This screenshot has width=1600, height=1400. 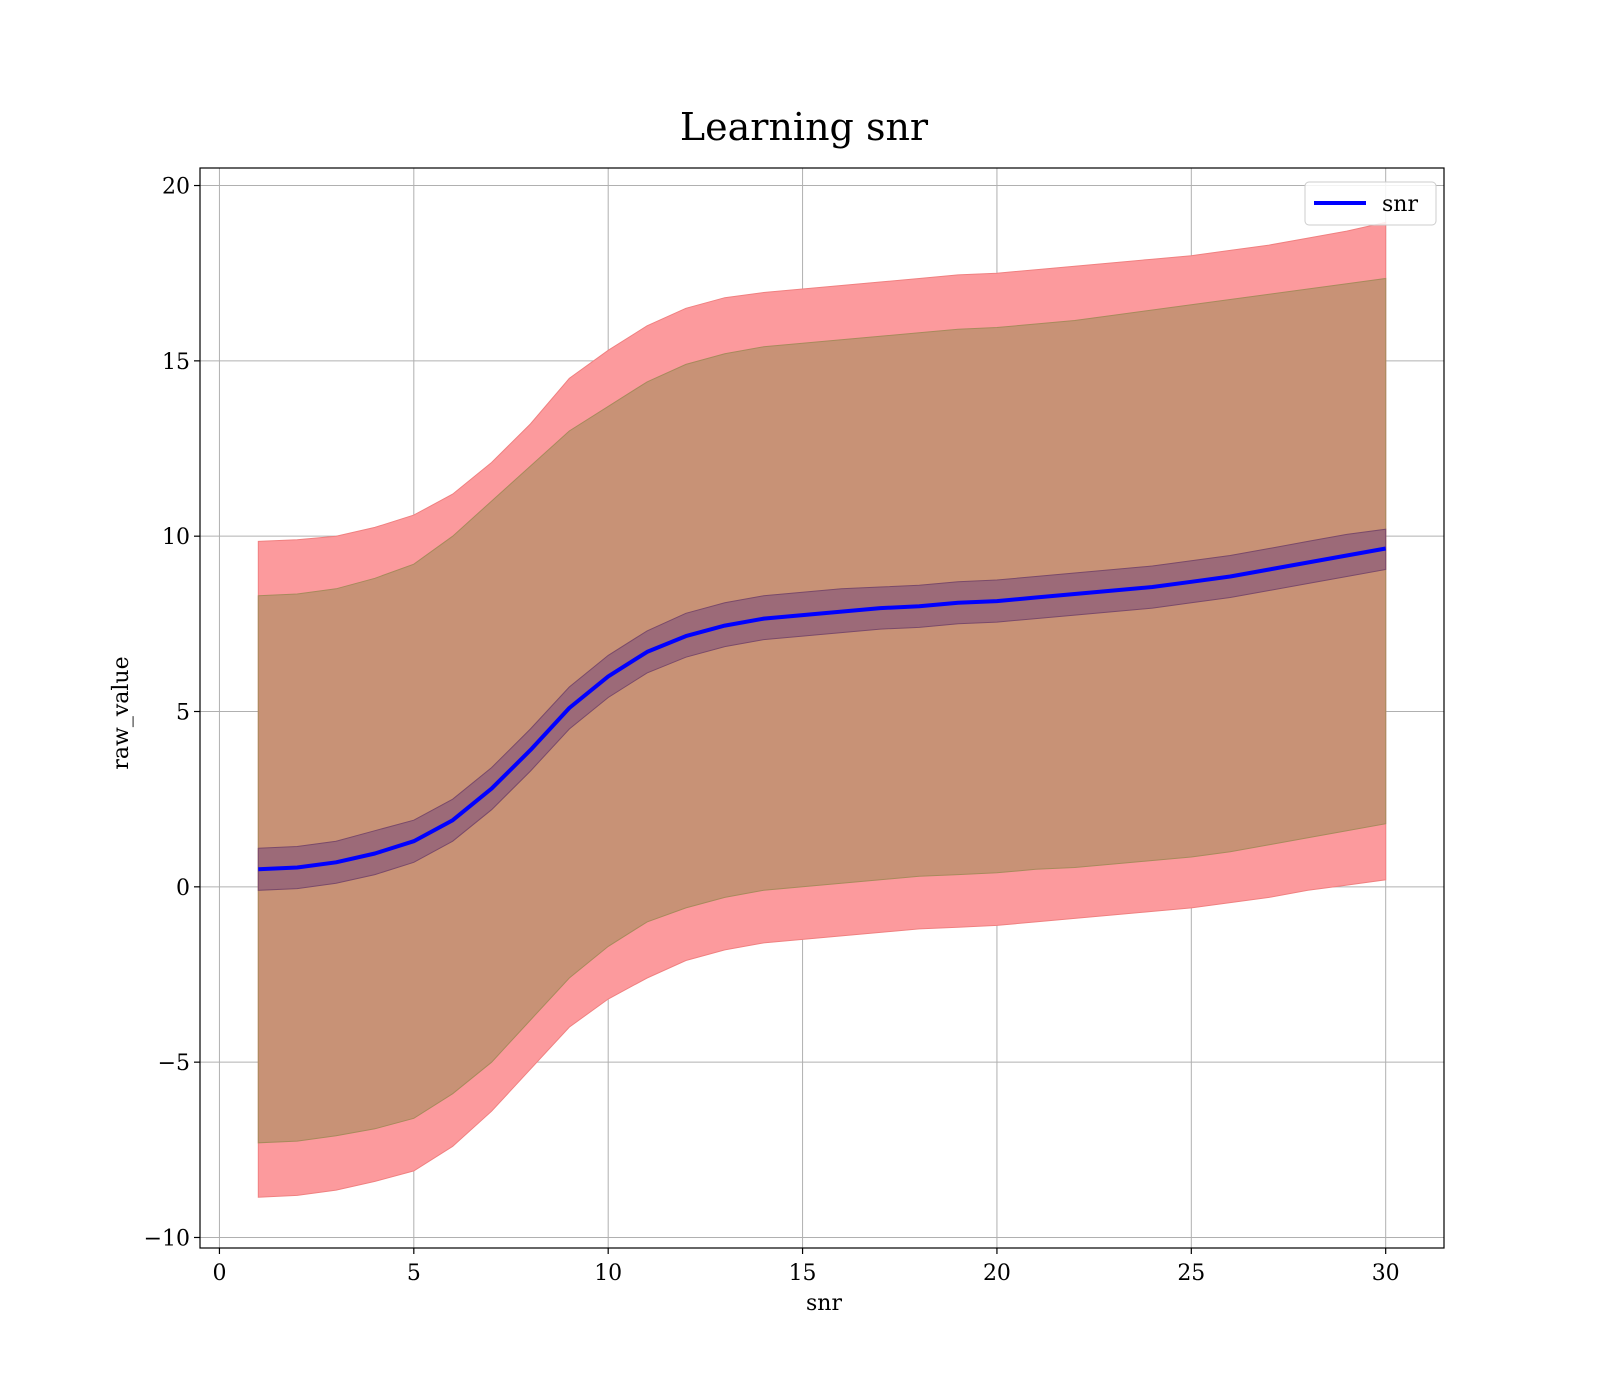 I want to click on legend-box, so click(x=1370, y=203).